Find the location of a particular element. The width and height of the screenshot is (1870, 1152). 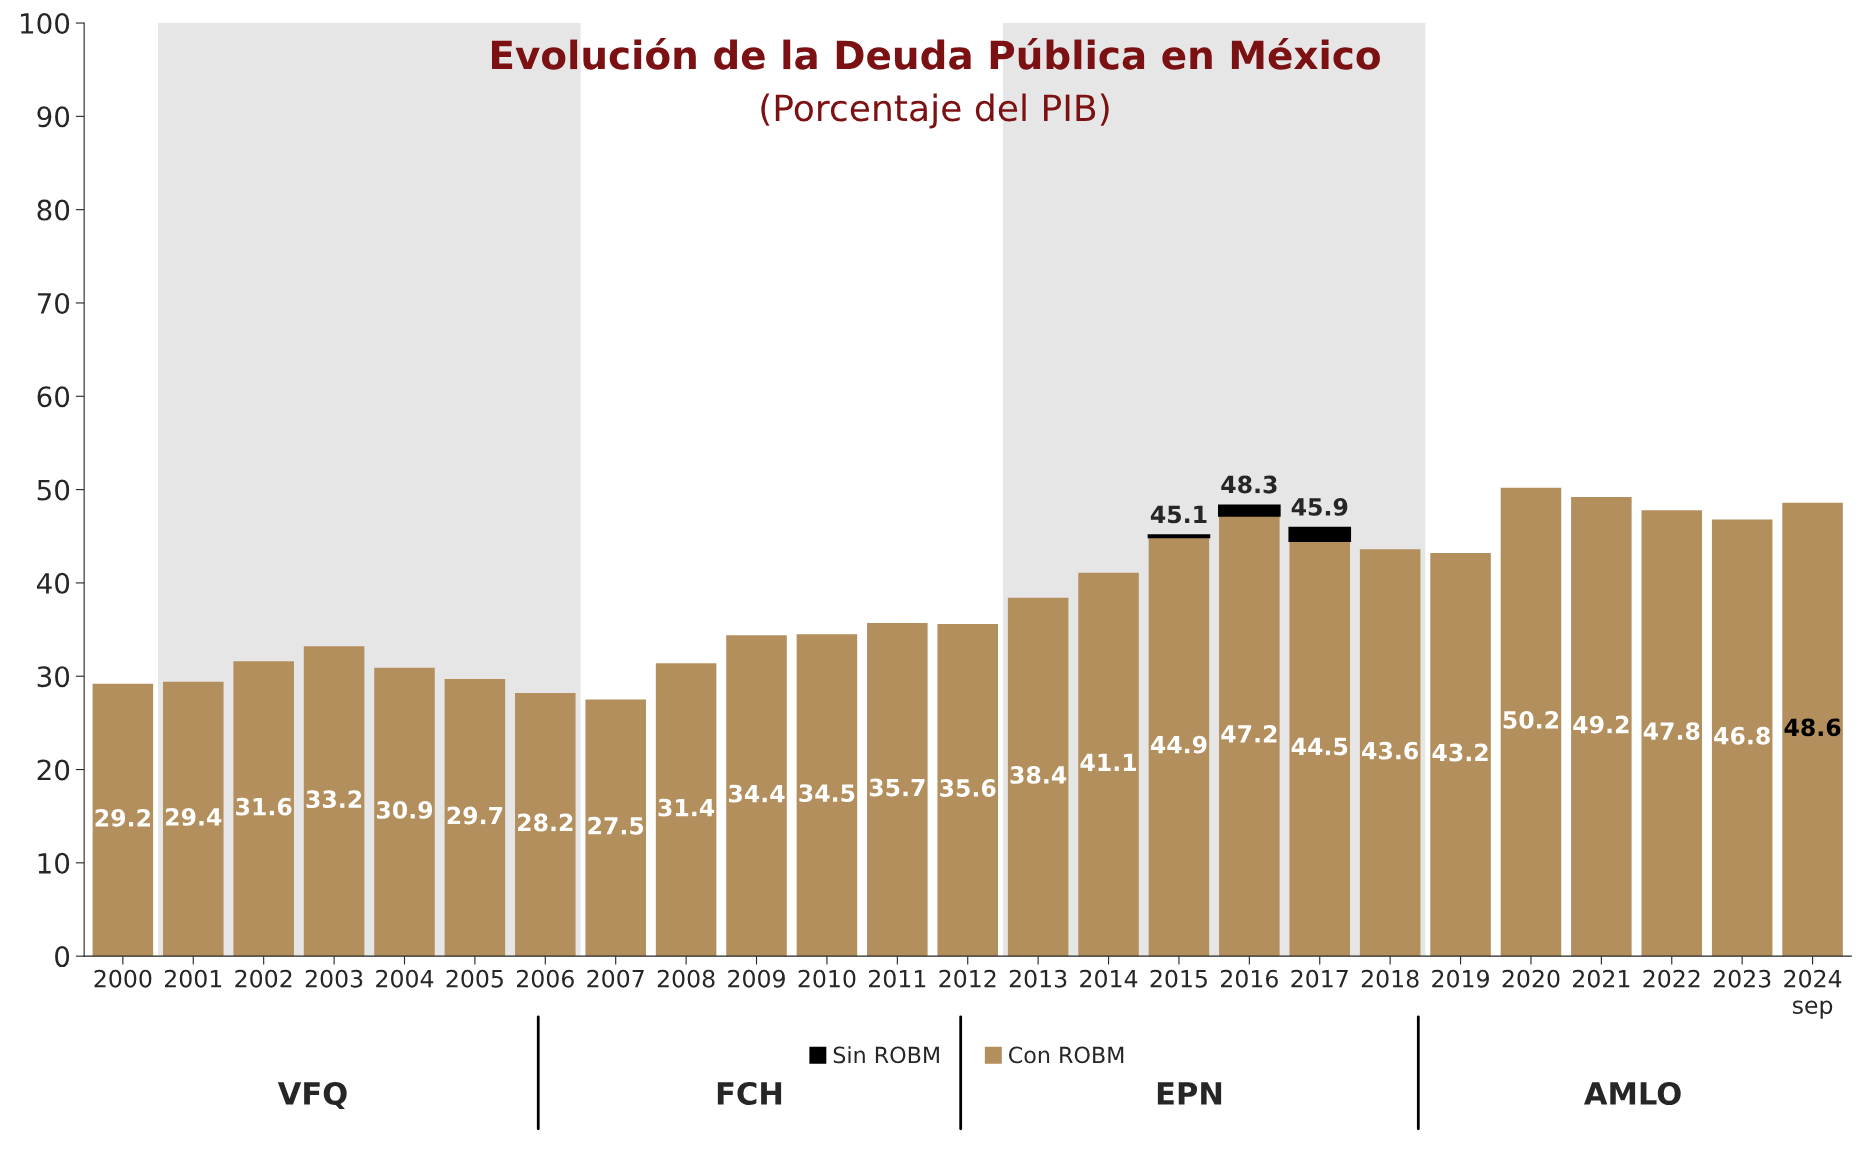

chart-title: Evolución de la Deuda Pública en México is located at coordinates (935, 54).